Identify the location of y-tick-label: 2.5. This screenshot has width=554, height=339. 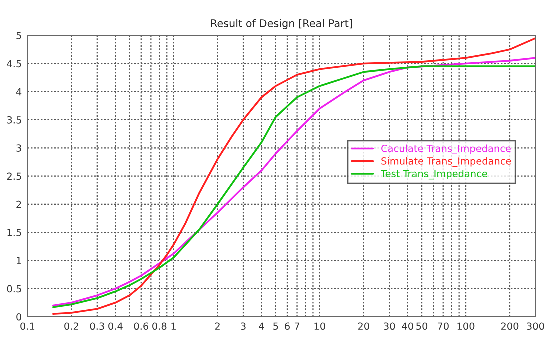
(14, 176).